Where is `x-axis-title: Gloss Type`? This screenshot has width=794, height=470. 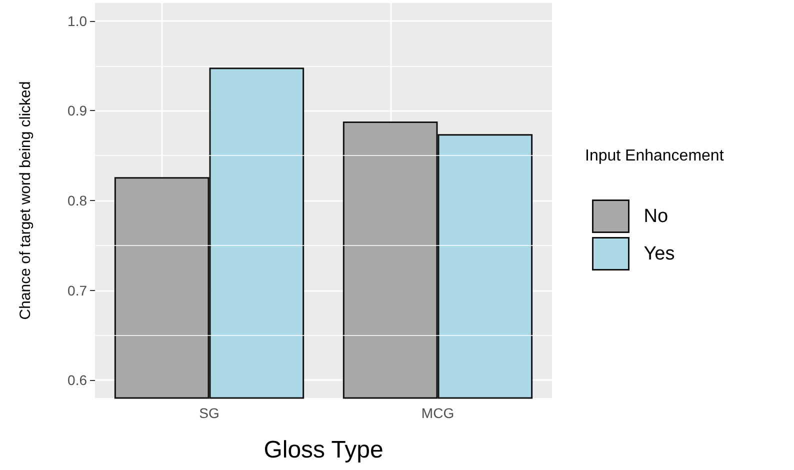
x-axis-title: Gloss Type is located at coordinates (324, 450).